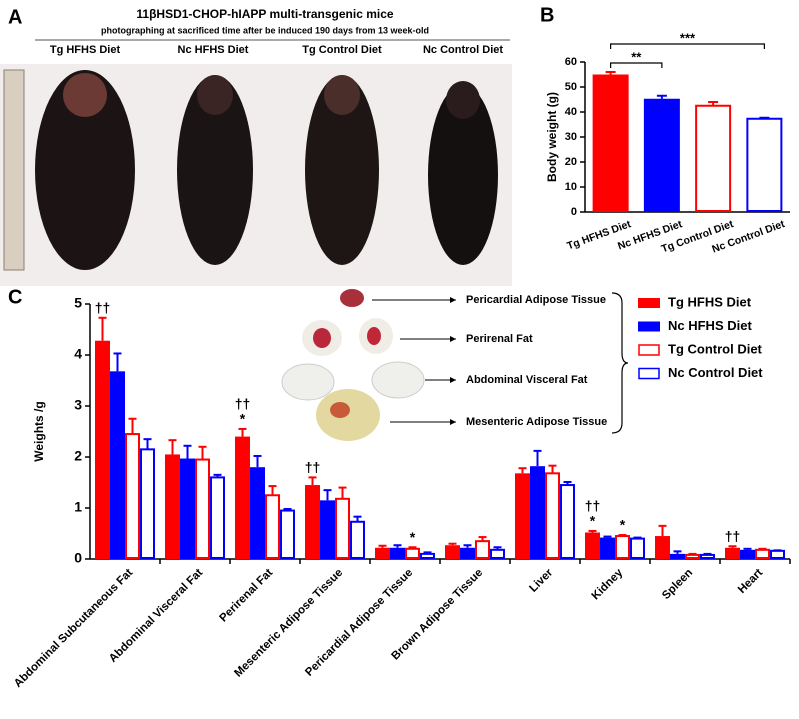 The width and height of the screenshot is (799, 719). What do you see at coordinates (636, 56) in the screenshot?
I see `significance-label: **` at bounding box center [636, 56].